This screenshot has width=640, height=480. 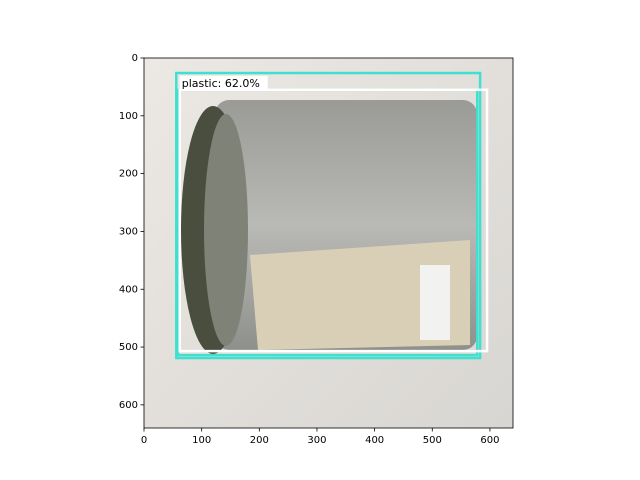 I want to click on y-tick-label: 0, so click(x=135, y=58).